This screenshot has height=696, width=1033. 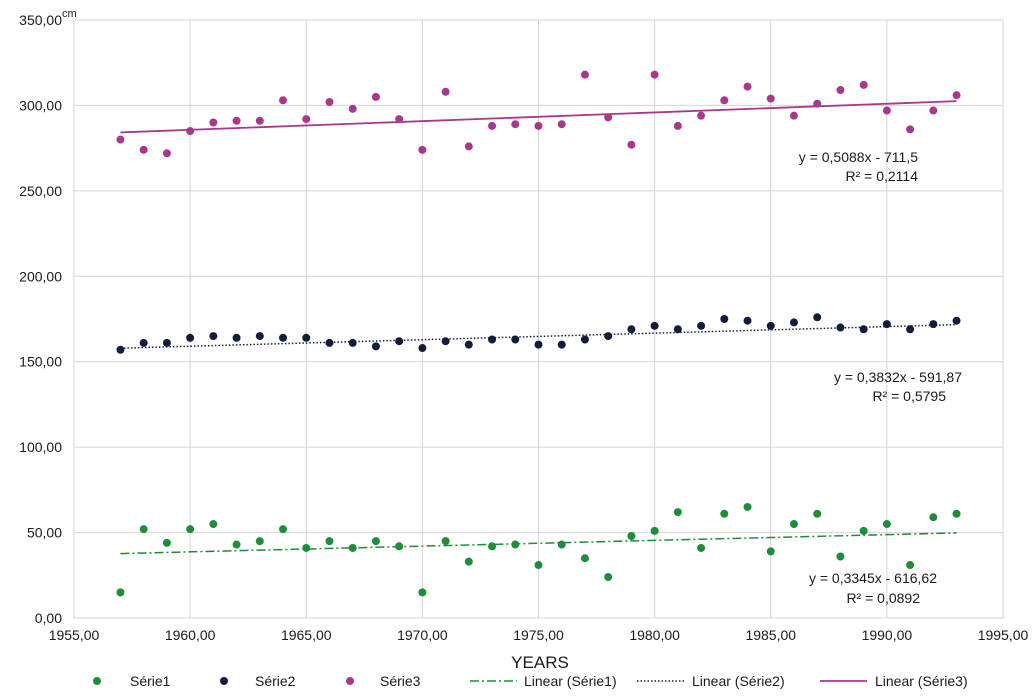 I want to click on legend-marker-serie2, so click(x=224, y=681).